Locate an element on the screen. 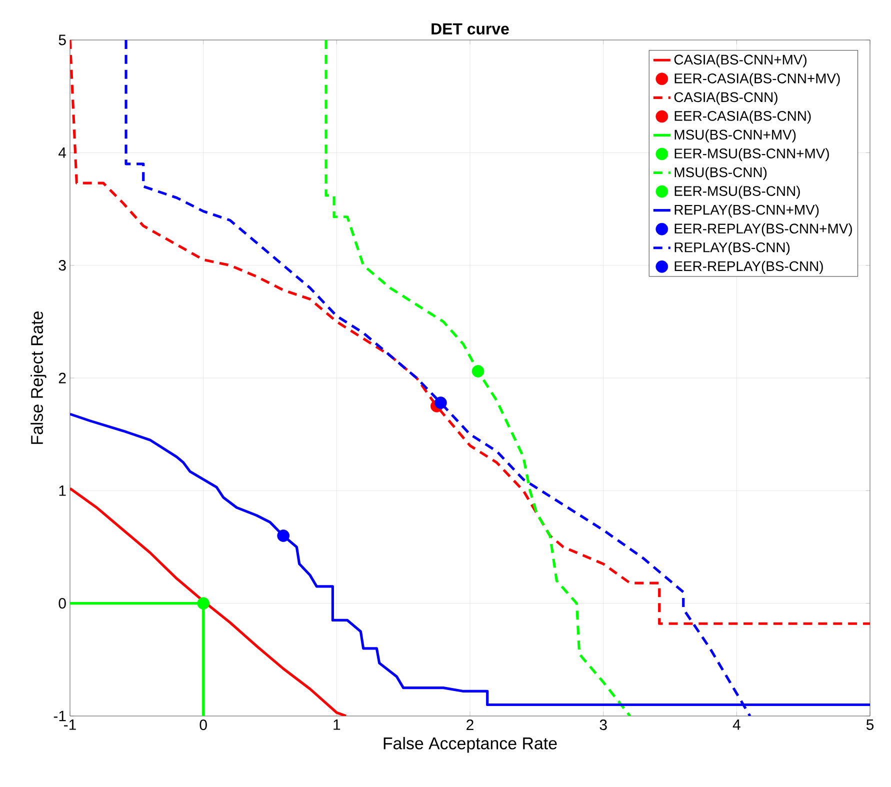  legend-label: EER-REPLAY(BS-CNN) is located at coordinates (748, 267).